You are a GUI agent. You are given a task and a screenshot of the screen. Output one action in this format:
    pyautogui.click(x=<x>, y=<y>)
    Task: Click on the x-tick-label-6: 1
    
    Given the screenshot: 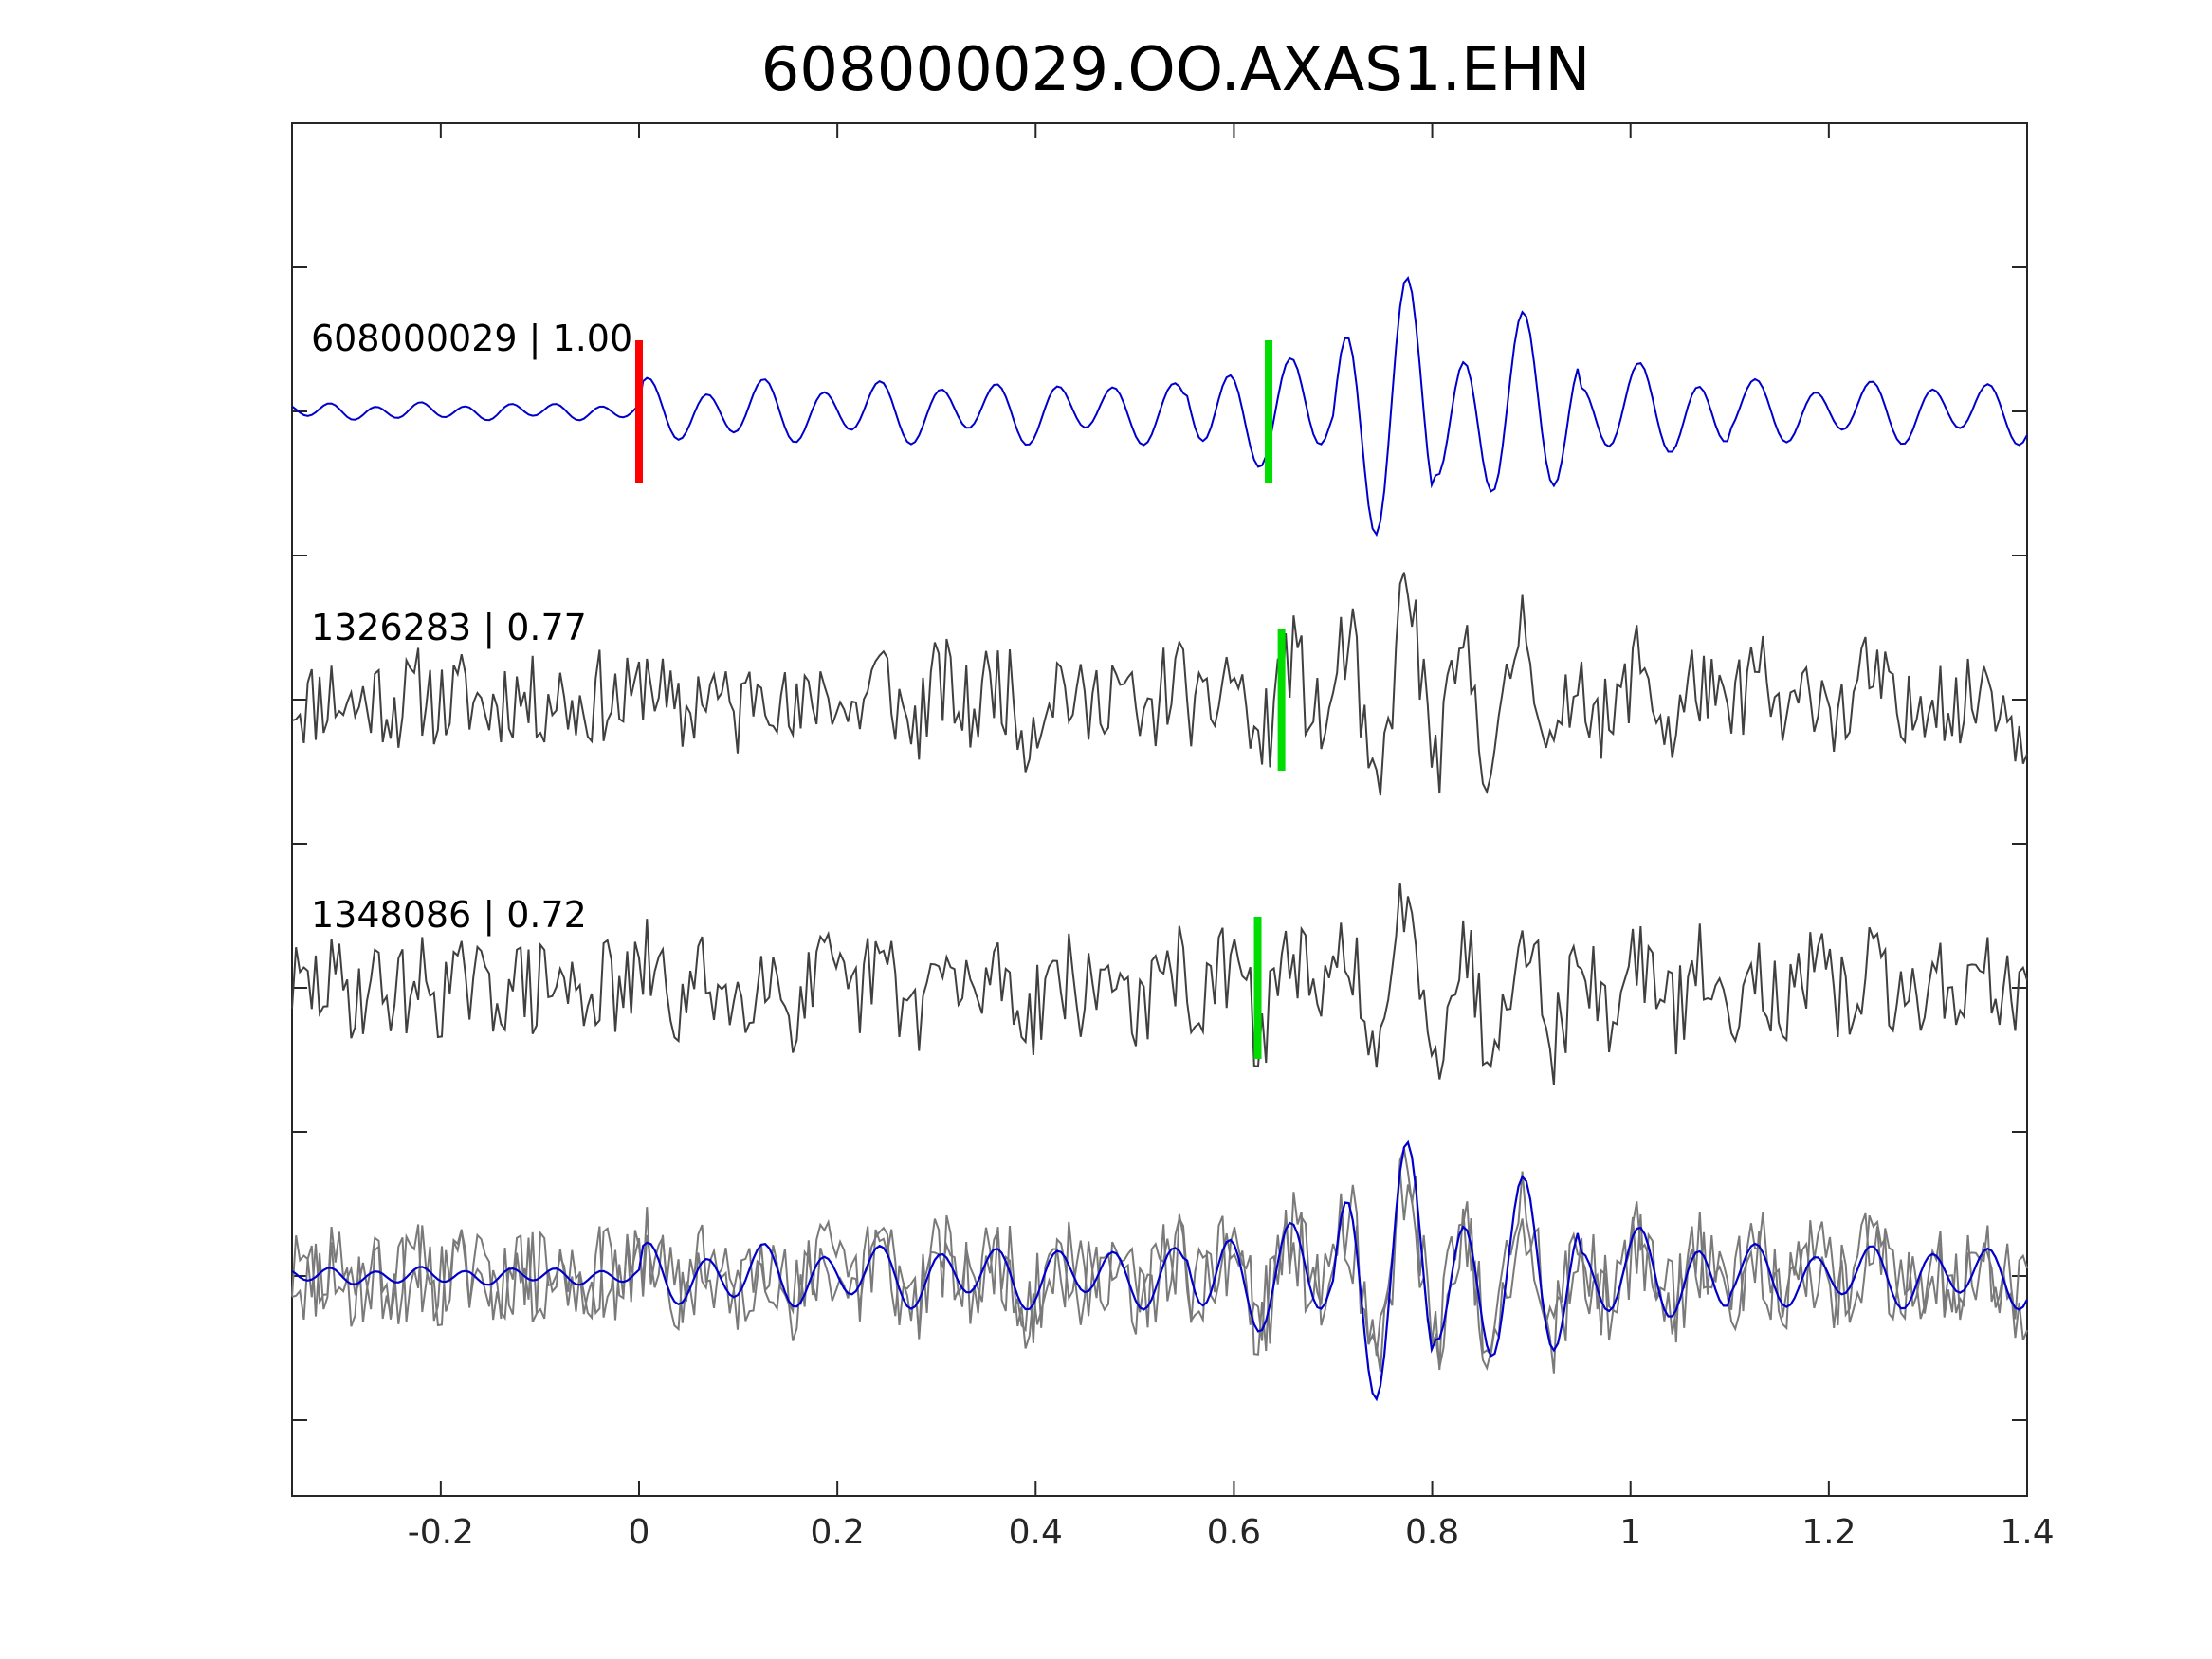 What is the action you would take?
    pyautogui.click(x=1630, y=1532)
    